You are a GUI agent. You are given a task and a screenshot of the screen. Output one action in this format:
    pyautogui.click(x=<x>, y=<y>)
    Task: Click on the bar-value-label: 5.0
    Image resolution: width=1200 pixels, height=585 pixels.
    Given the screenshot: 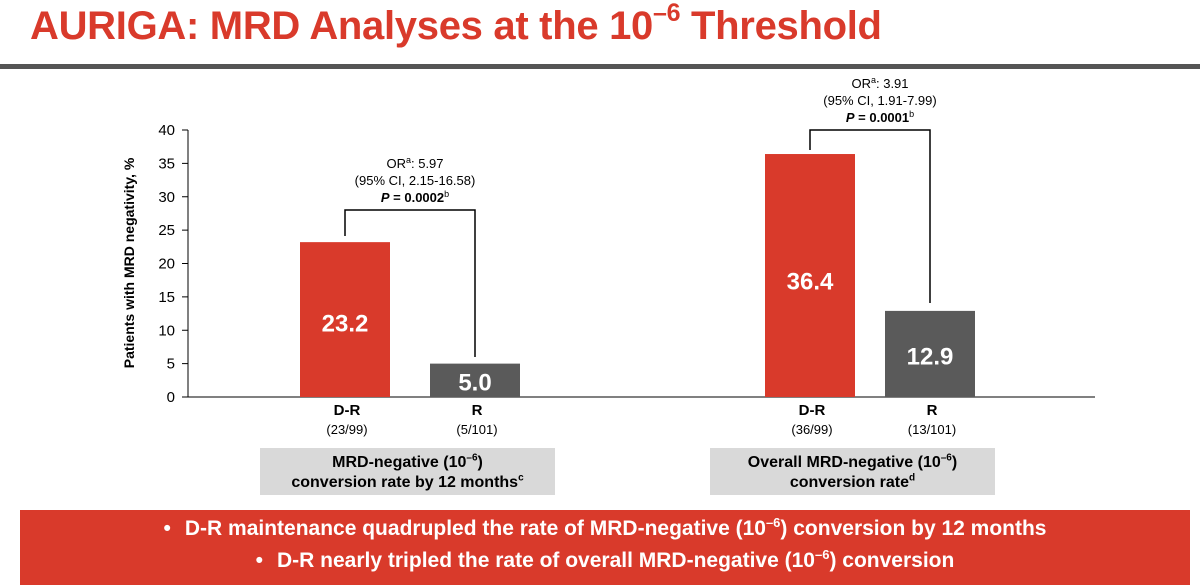 What is the action you would take?
    pyautogui.click(x=474, y=382)
    